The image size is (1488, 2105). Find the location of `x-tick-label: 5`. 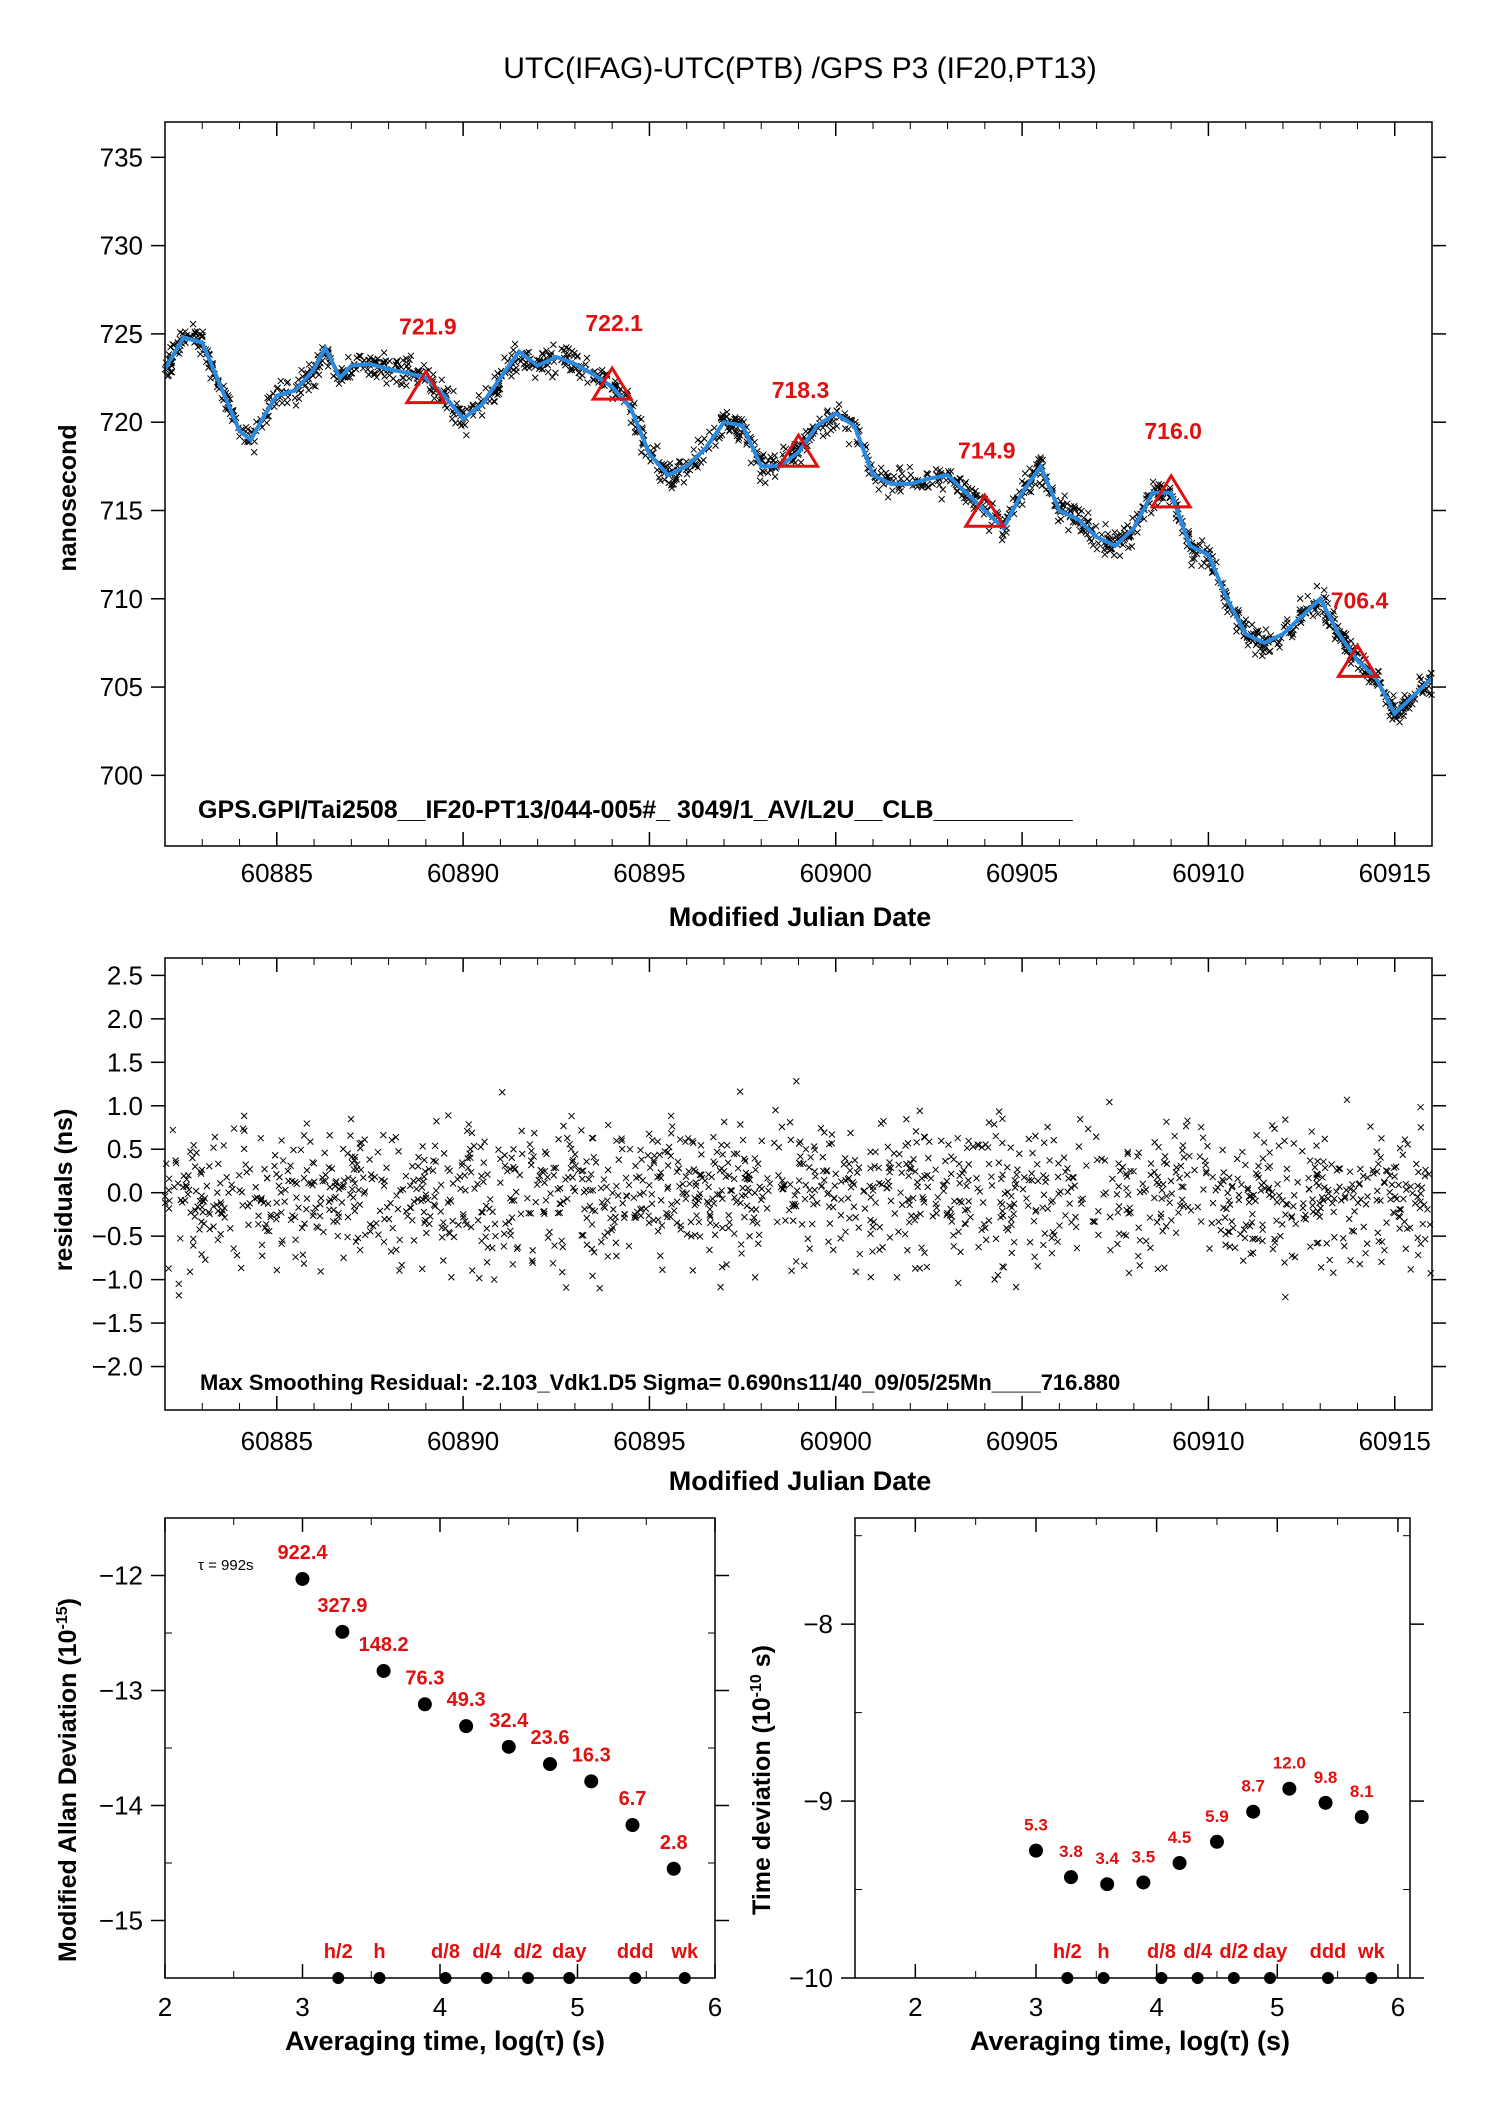

x-tick-label: 5 is located at coordinates (1277, 2007).